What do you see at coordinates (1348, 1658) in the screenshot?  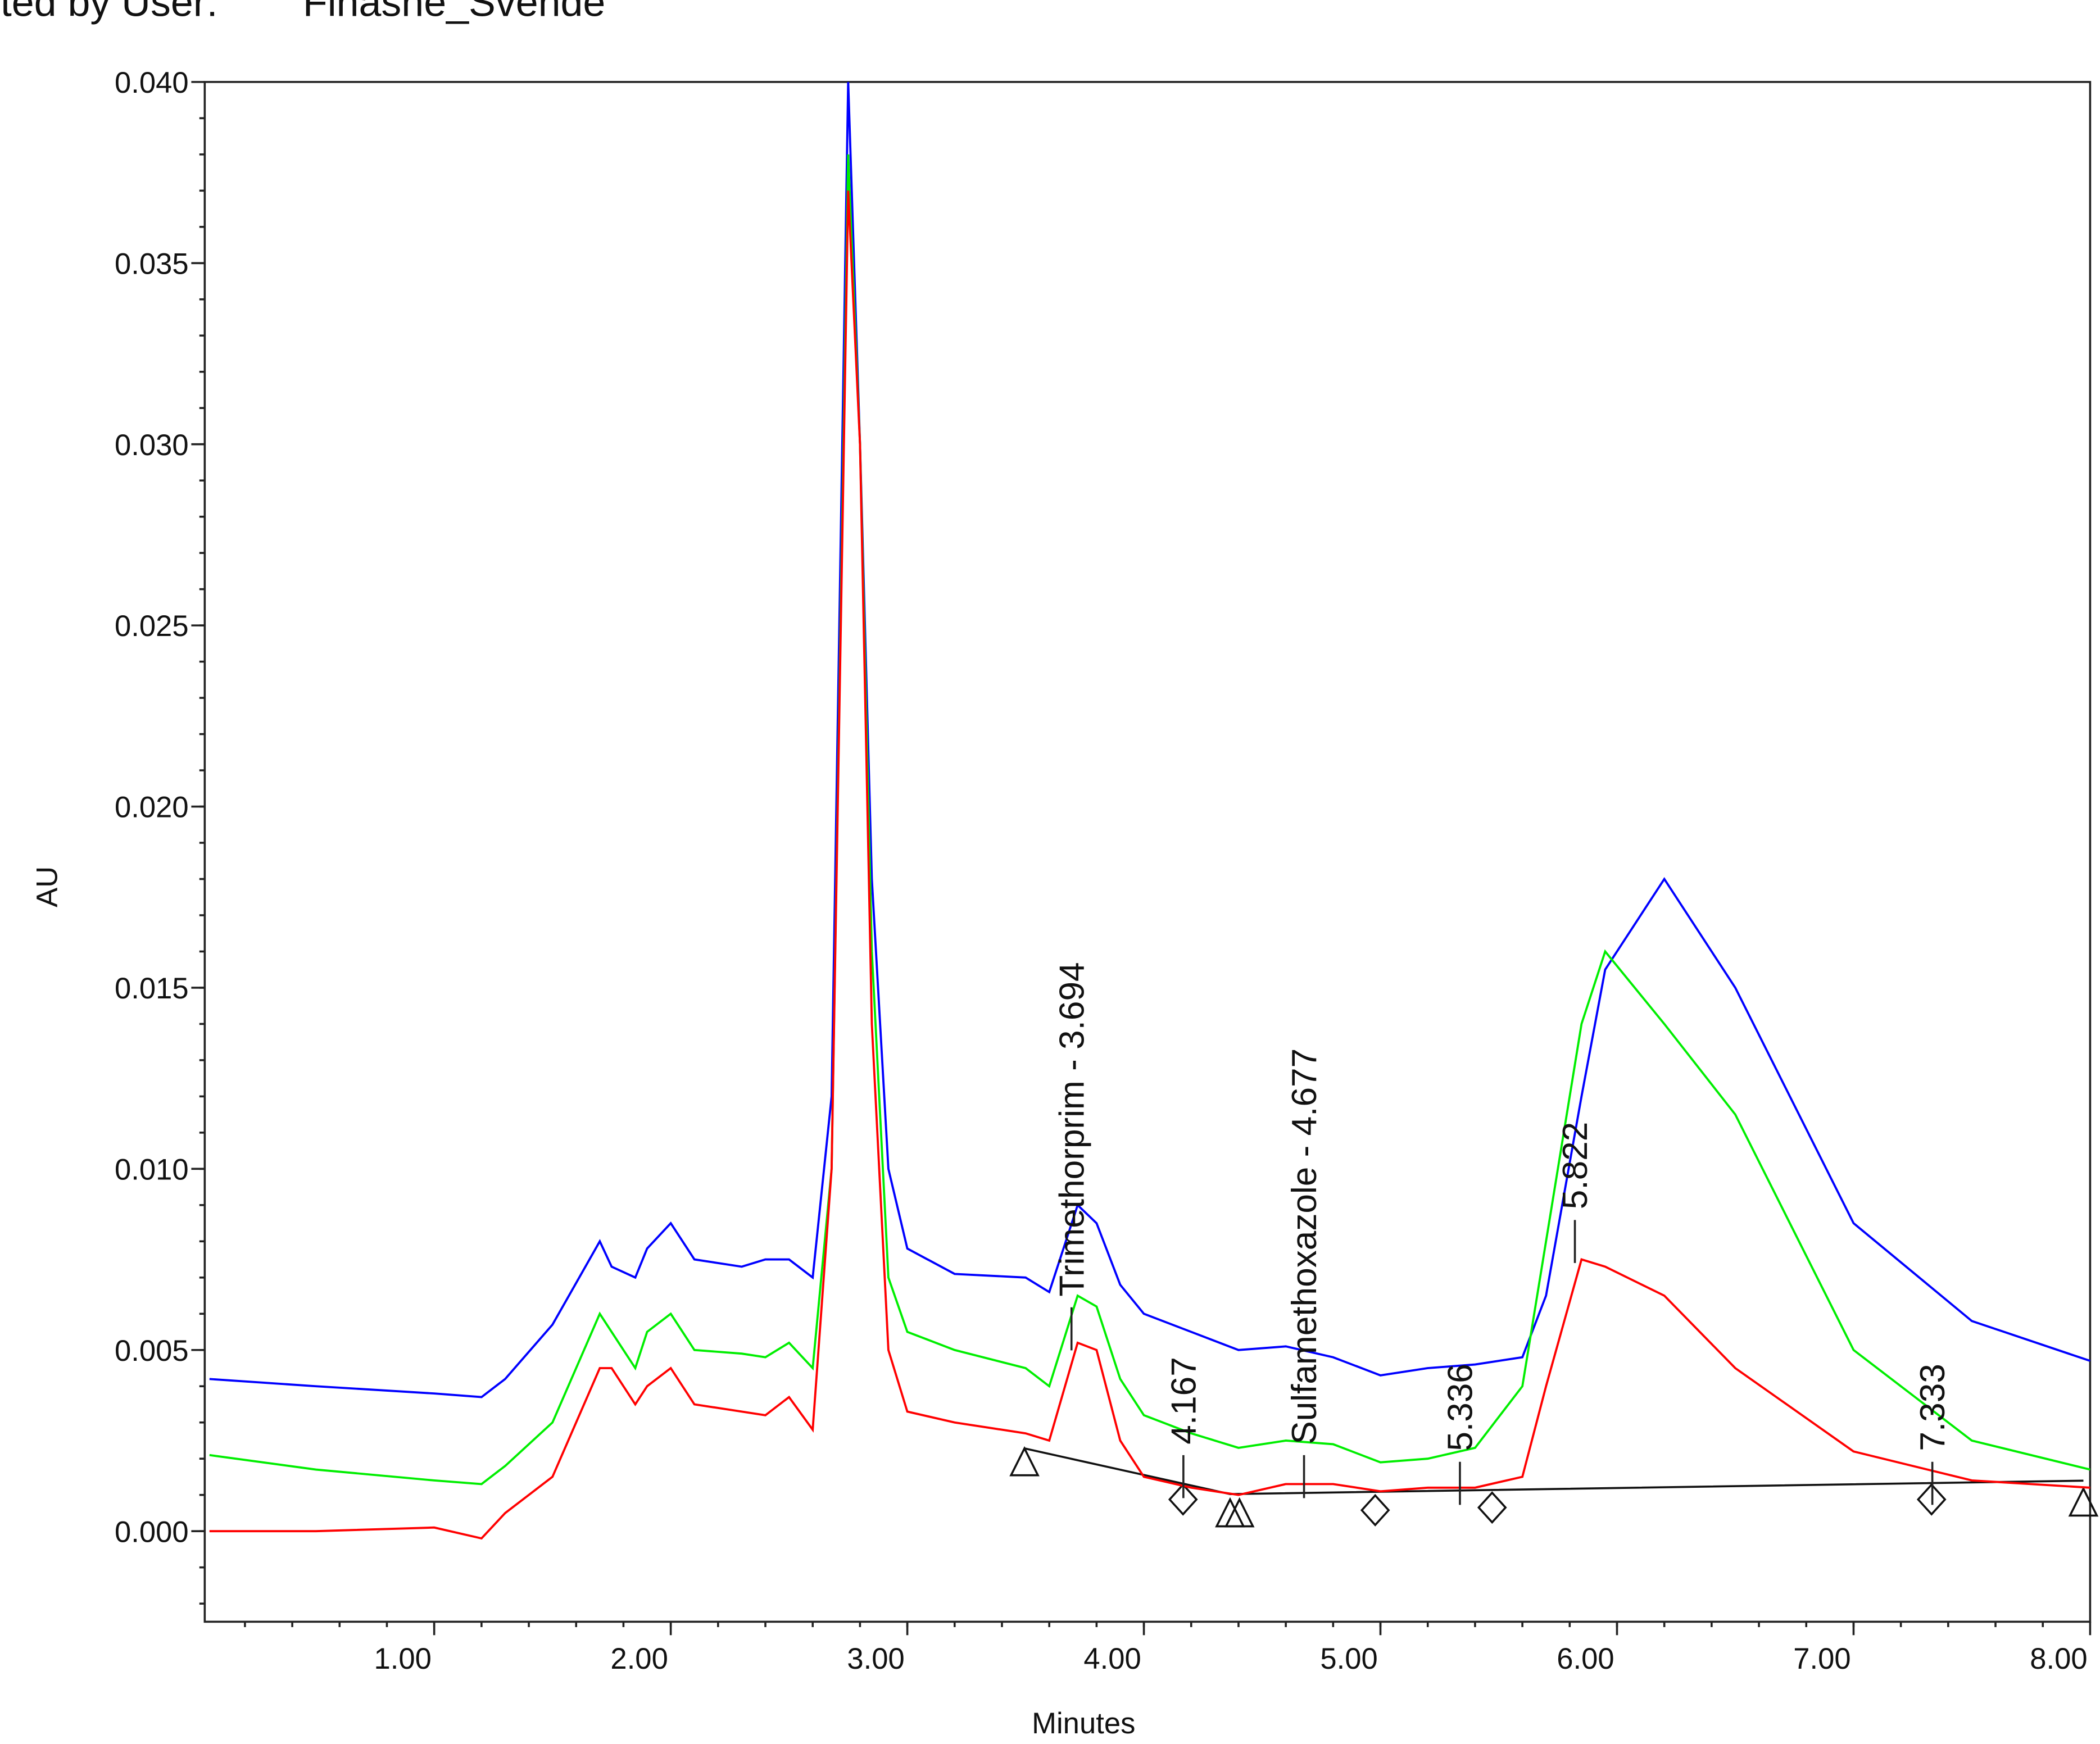 I see `x-tick-label: 5.00` at bounding box center [1348, 1658].